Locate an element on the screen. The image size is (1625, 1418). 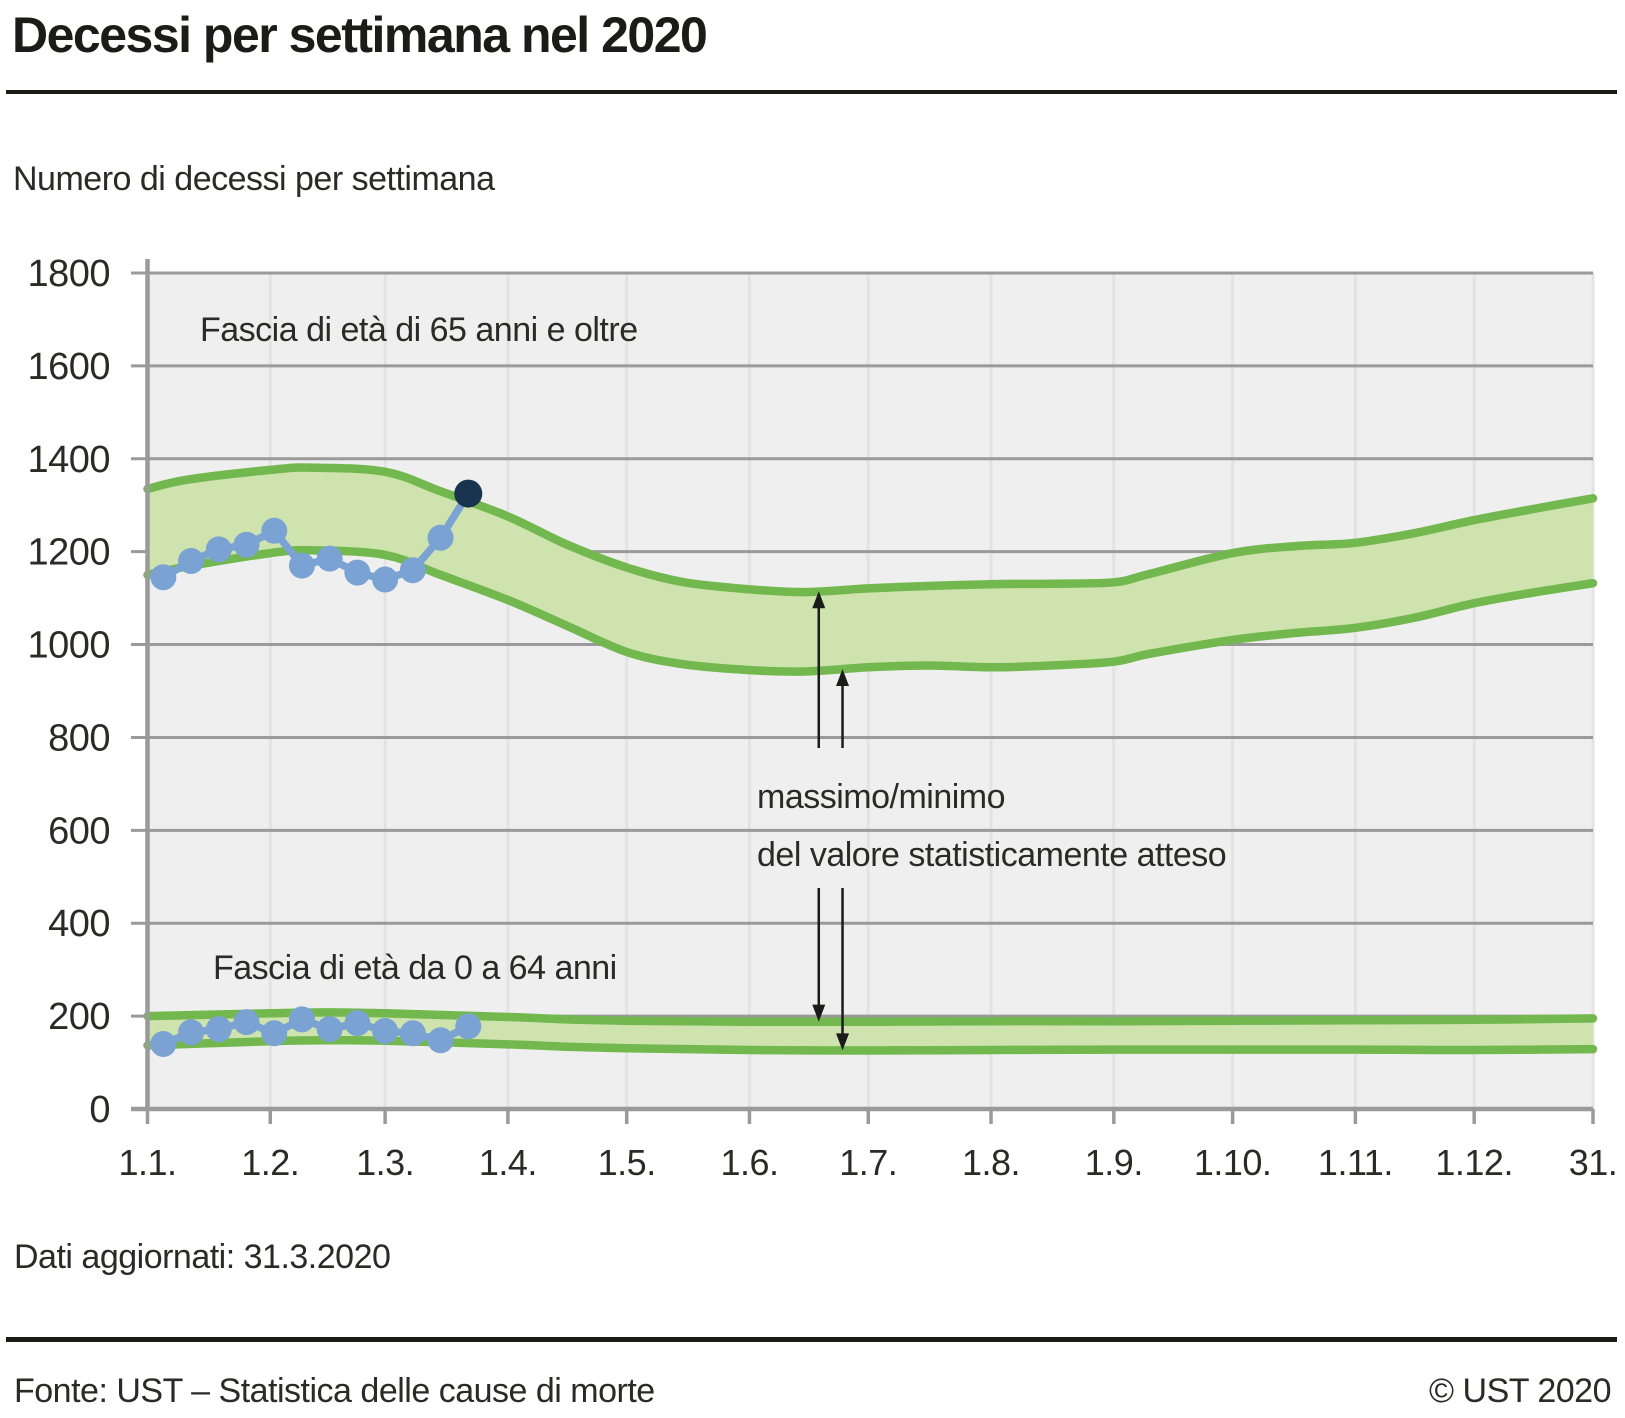
band-65plus-label: Fascia di età di 65 anni e oltre is located at coordinates (419, 330).